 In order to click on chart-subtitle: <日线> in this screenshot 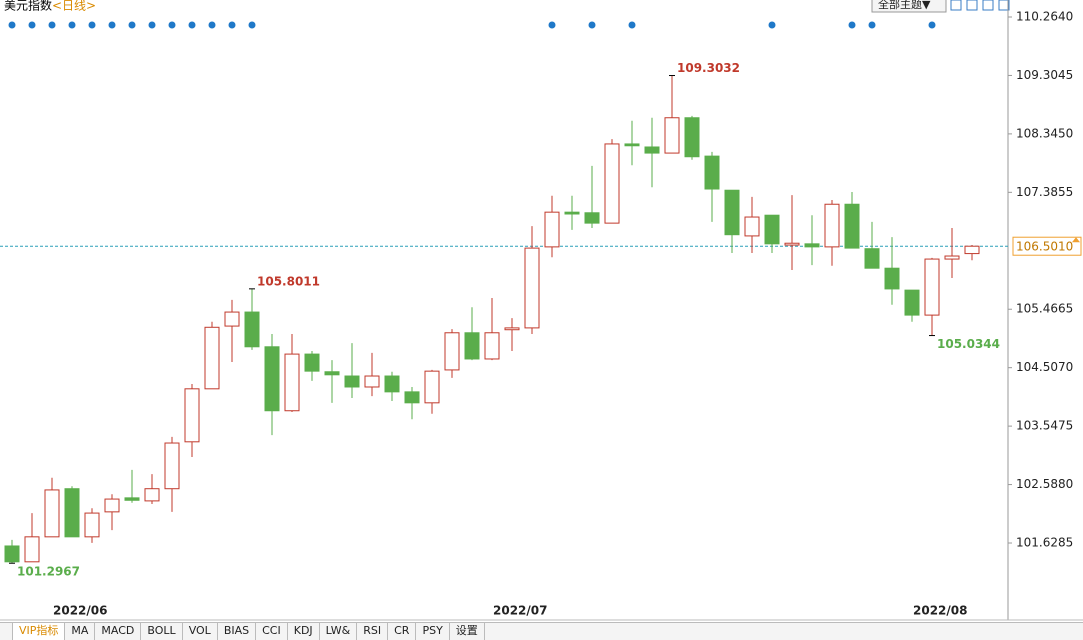, I will do `click(74, 6)`.